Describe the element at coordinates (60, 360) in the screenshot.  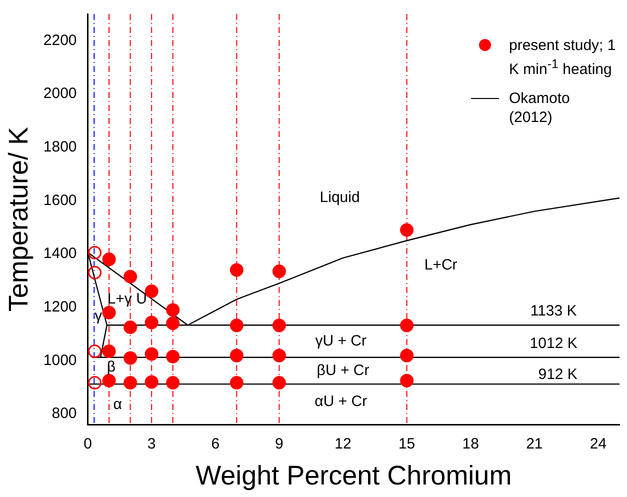
I see `y-tick-label: 1000` at that location.